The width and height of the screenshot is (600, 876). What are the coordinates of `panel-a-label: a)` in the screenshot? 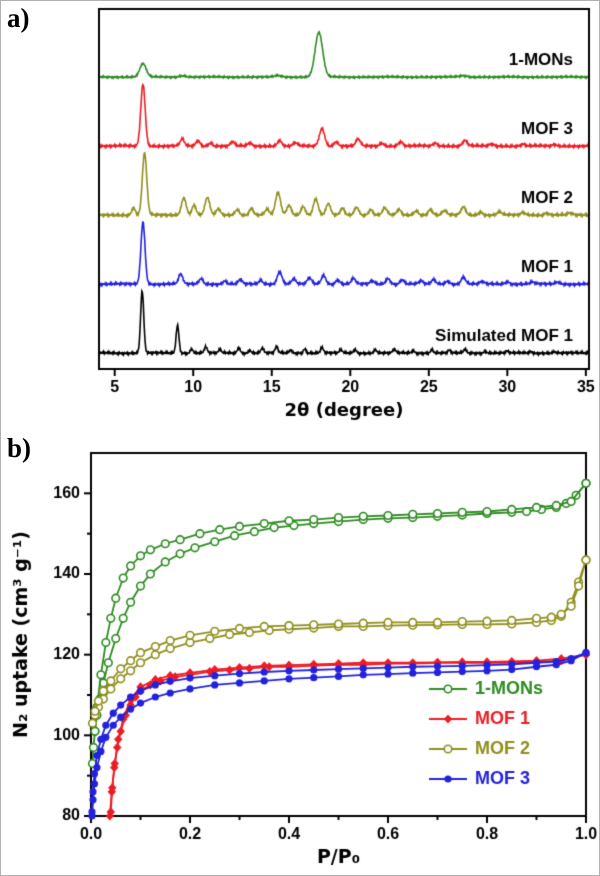 It's located at (18, 18).